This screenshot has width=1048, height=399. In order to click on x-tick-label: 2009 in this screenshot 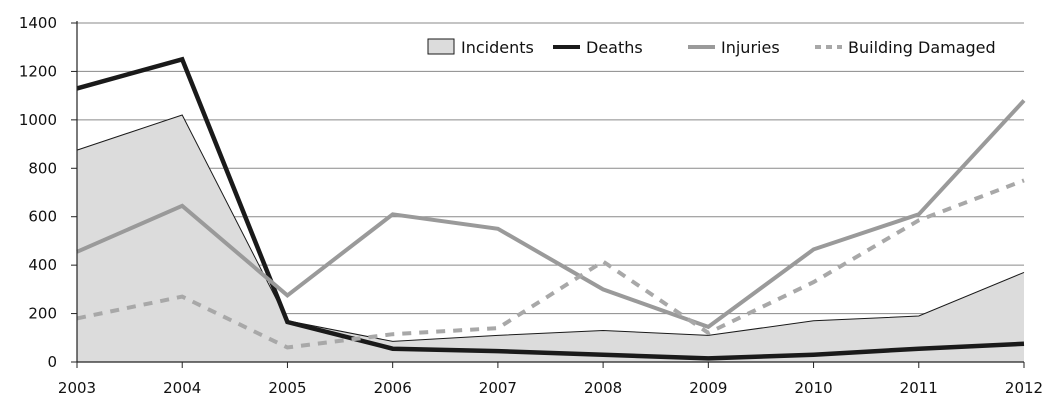, I will do `click(708, 388)`.